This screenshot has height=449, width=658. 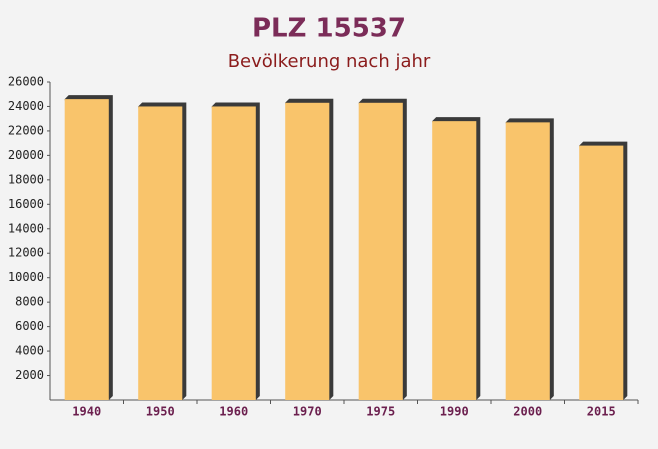 I want to click on y-tick-label: 18000, so click(x=26, y=179).